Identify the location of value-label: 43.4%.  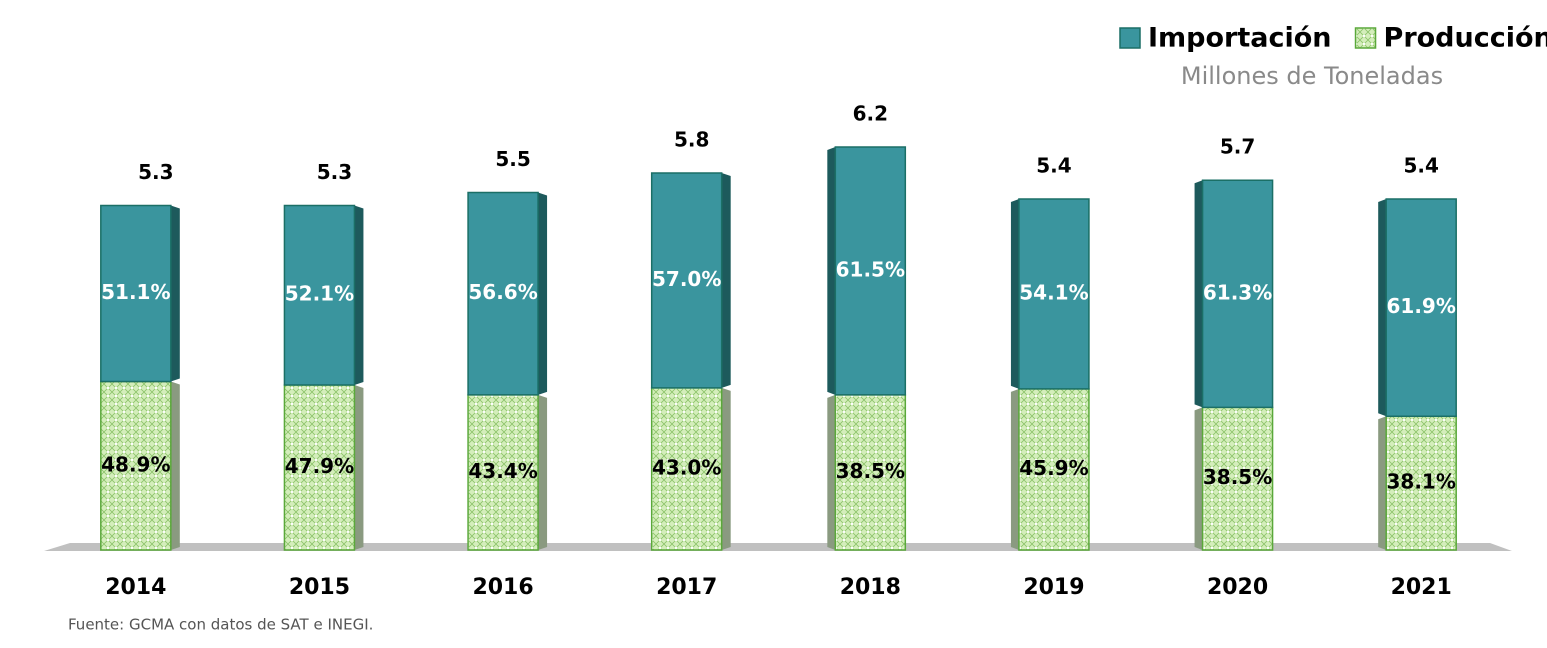
(502, 471).